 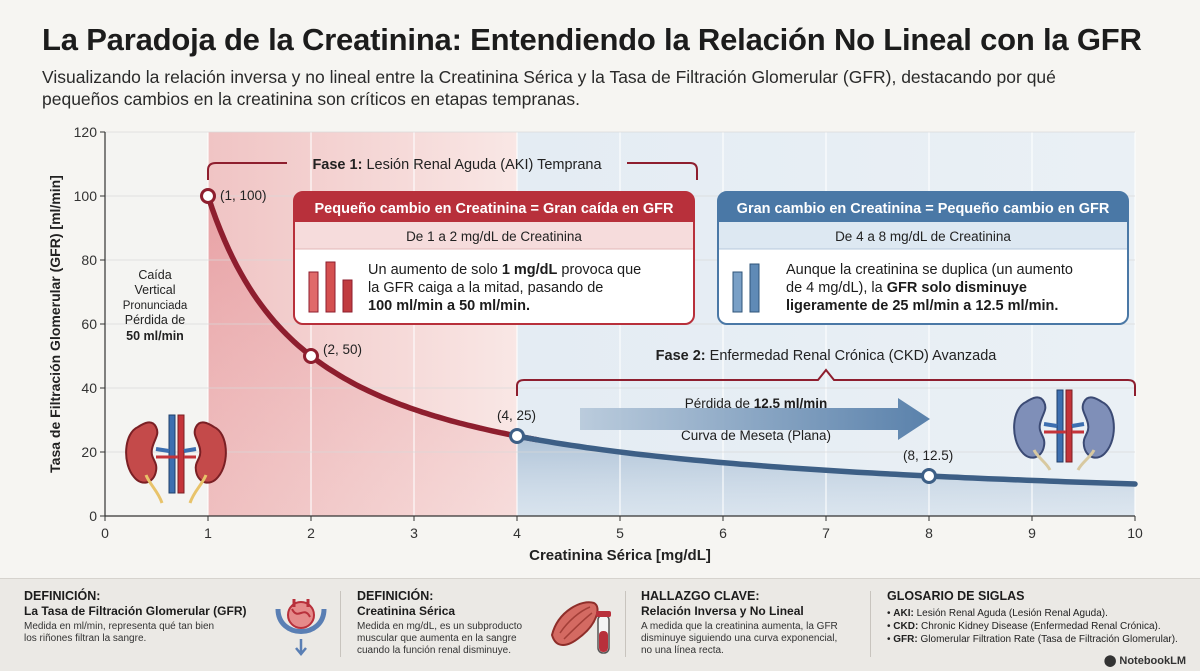 What do you see at coordinates (929, 533) in the screenshot?
I see `x-tick-label-8: 8` at bounding box center [929, 533].